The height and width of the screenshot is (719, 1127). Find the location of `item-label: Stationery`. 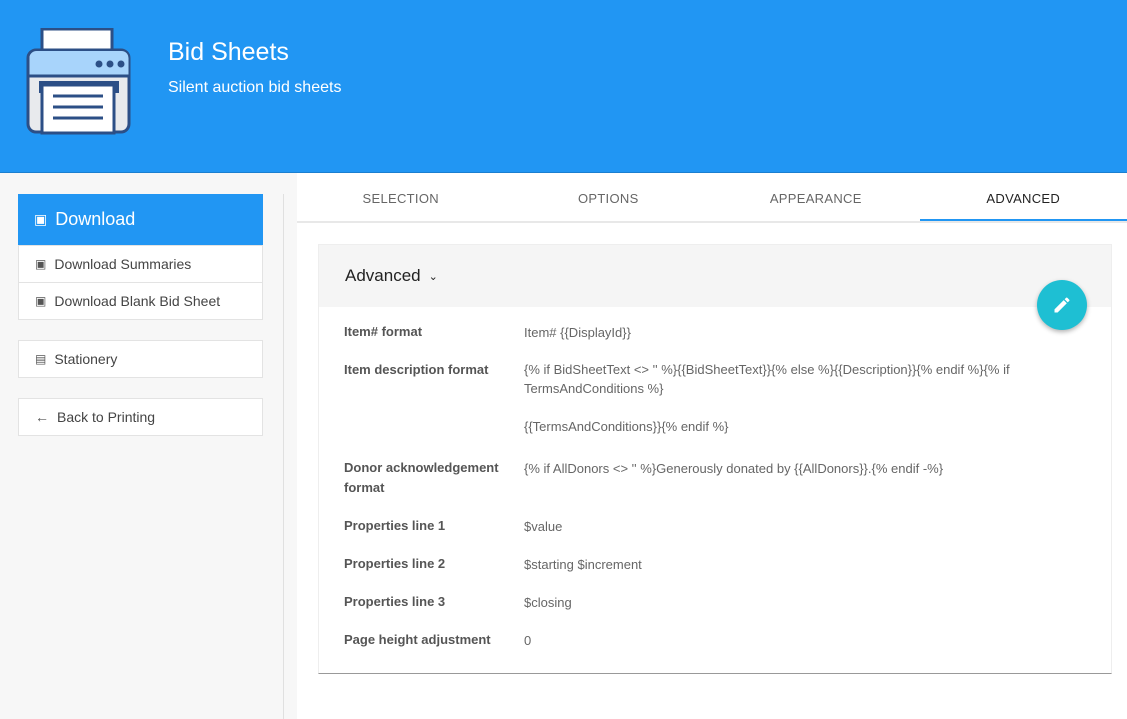

item-label: Stationery is located at coordinates (86, 359).